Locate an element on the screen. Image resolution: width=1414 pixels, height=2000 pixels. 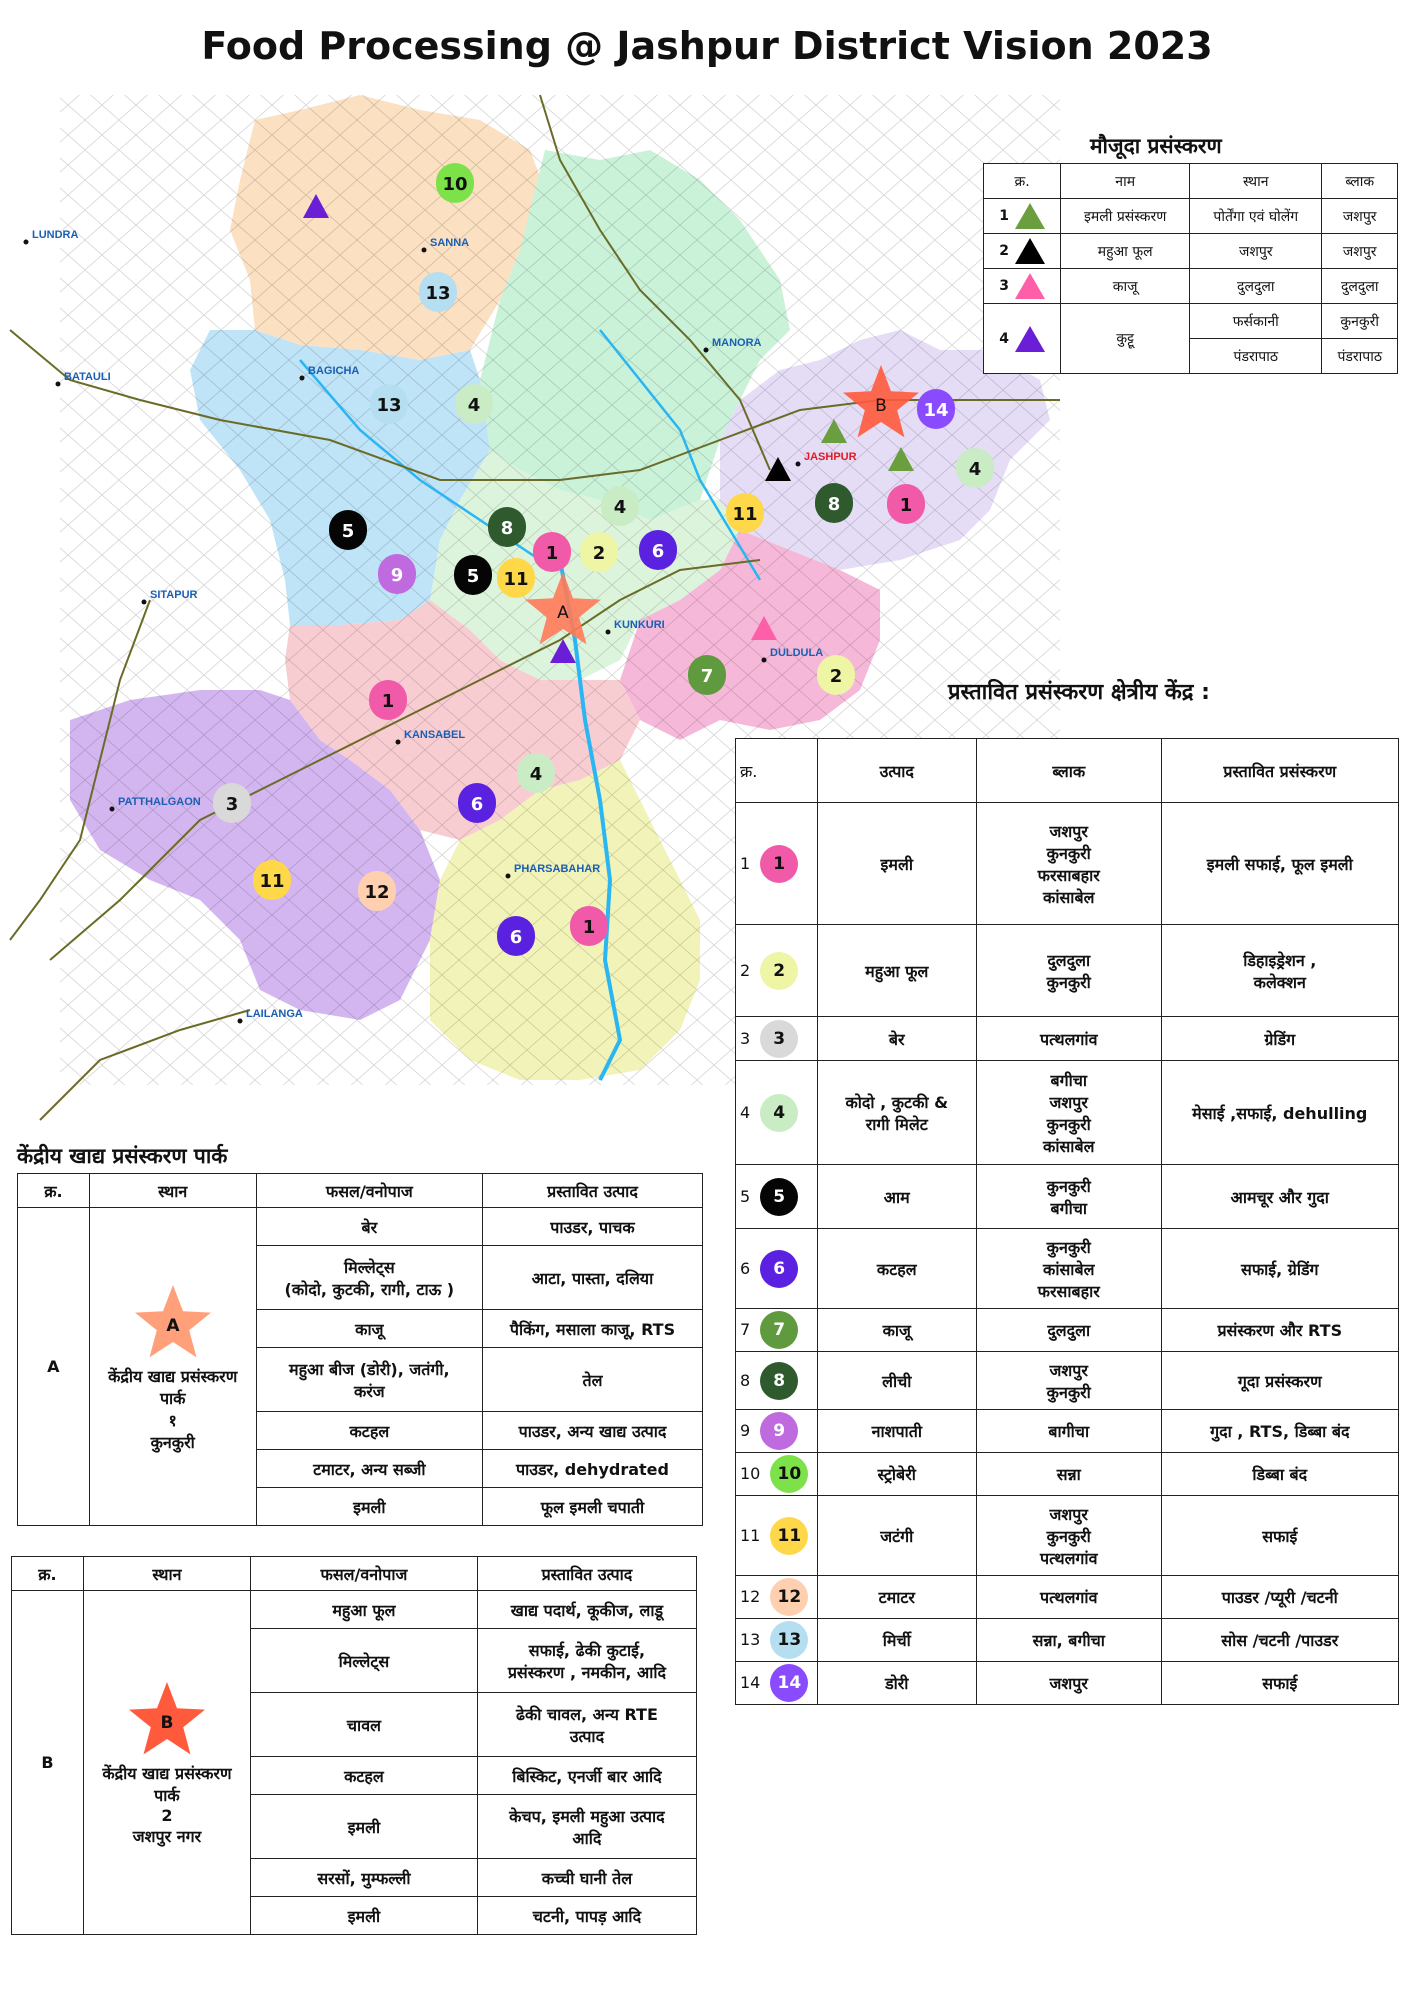
park-star-icon: B is located at coordinates (166, 1718).